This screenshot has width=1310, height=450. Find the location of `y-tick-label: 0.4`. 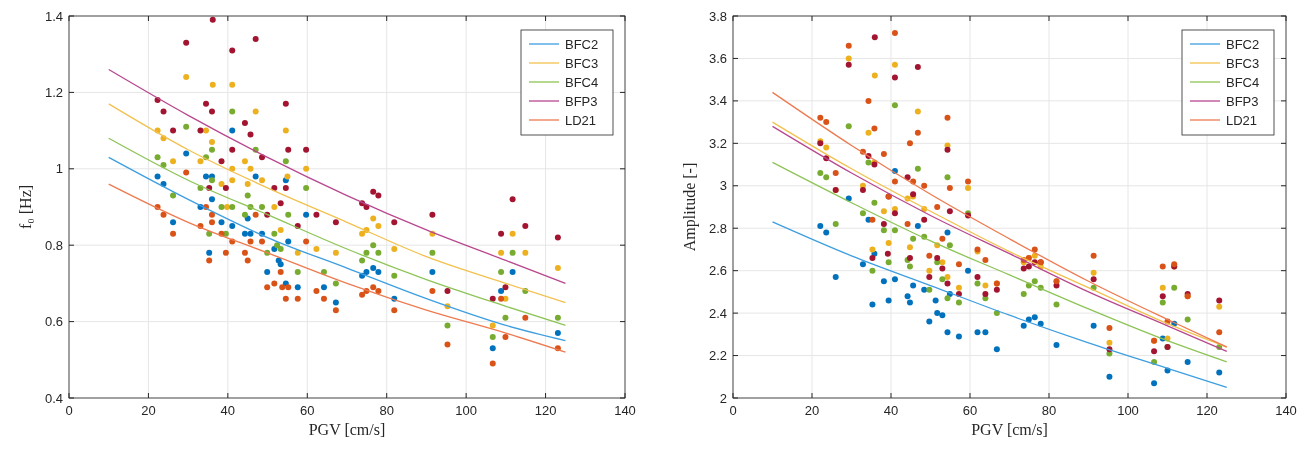

y-tick-label: 0.4 is located at coordinates (53, 398).